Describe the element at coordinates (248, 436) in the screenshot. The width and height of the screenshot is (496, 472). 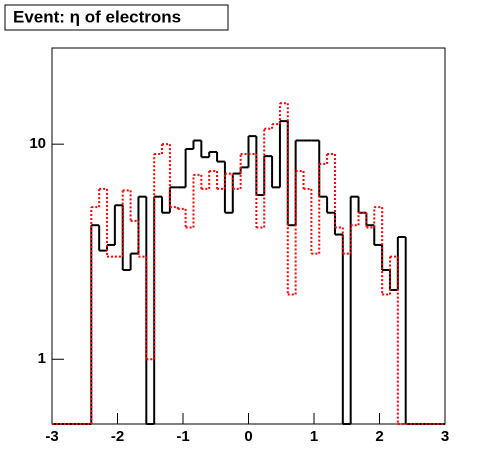
I see `x-tick-label: 0` at that location.